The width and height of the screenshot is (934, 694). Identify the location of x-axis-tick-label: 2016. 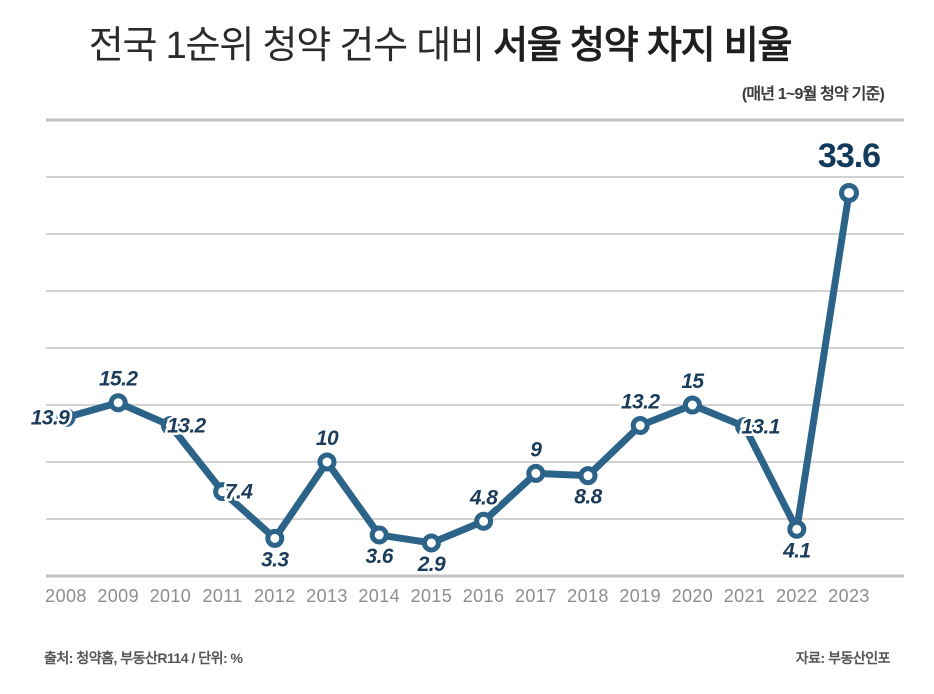
(484, 596).